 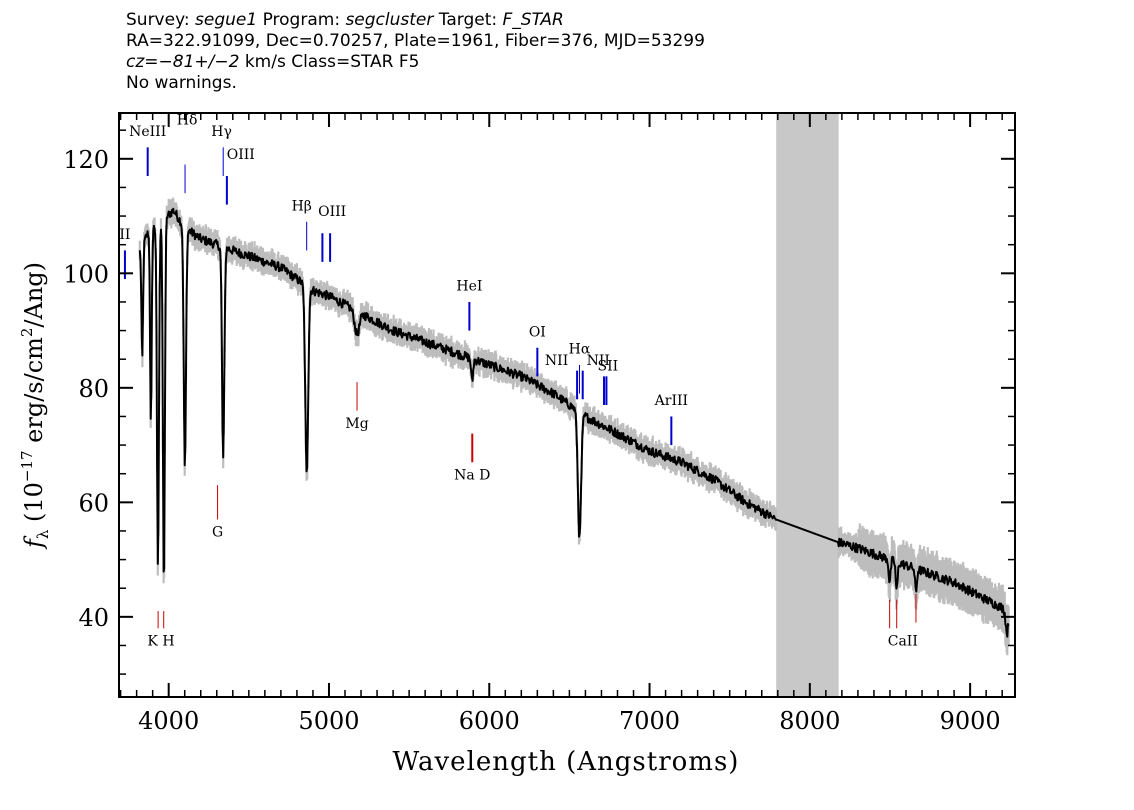 What do you see at coordinates (221, 132) in the screenshot?
I see `emission-label-2: Hγ` at bounding box center [221, 132].